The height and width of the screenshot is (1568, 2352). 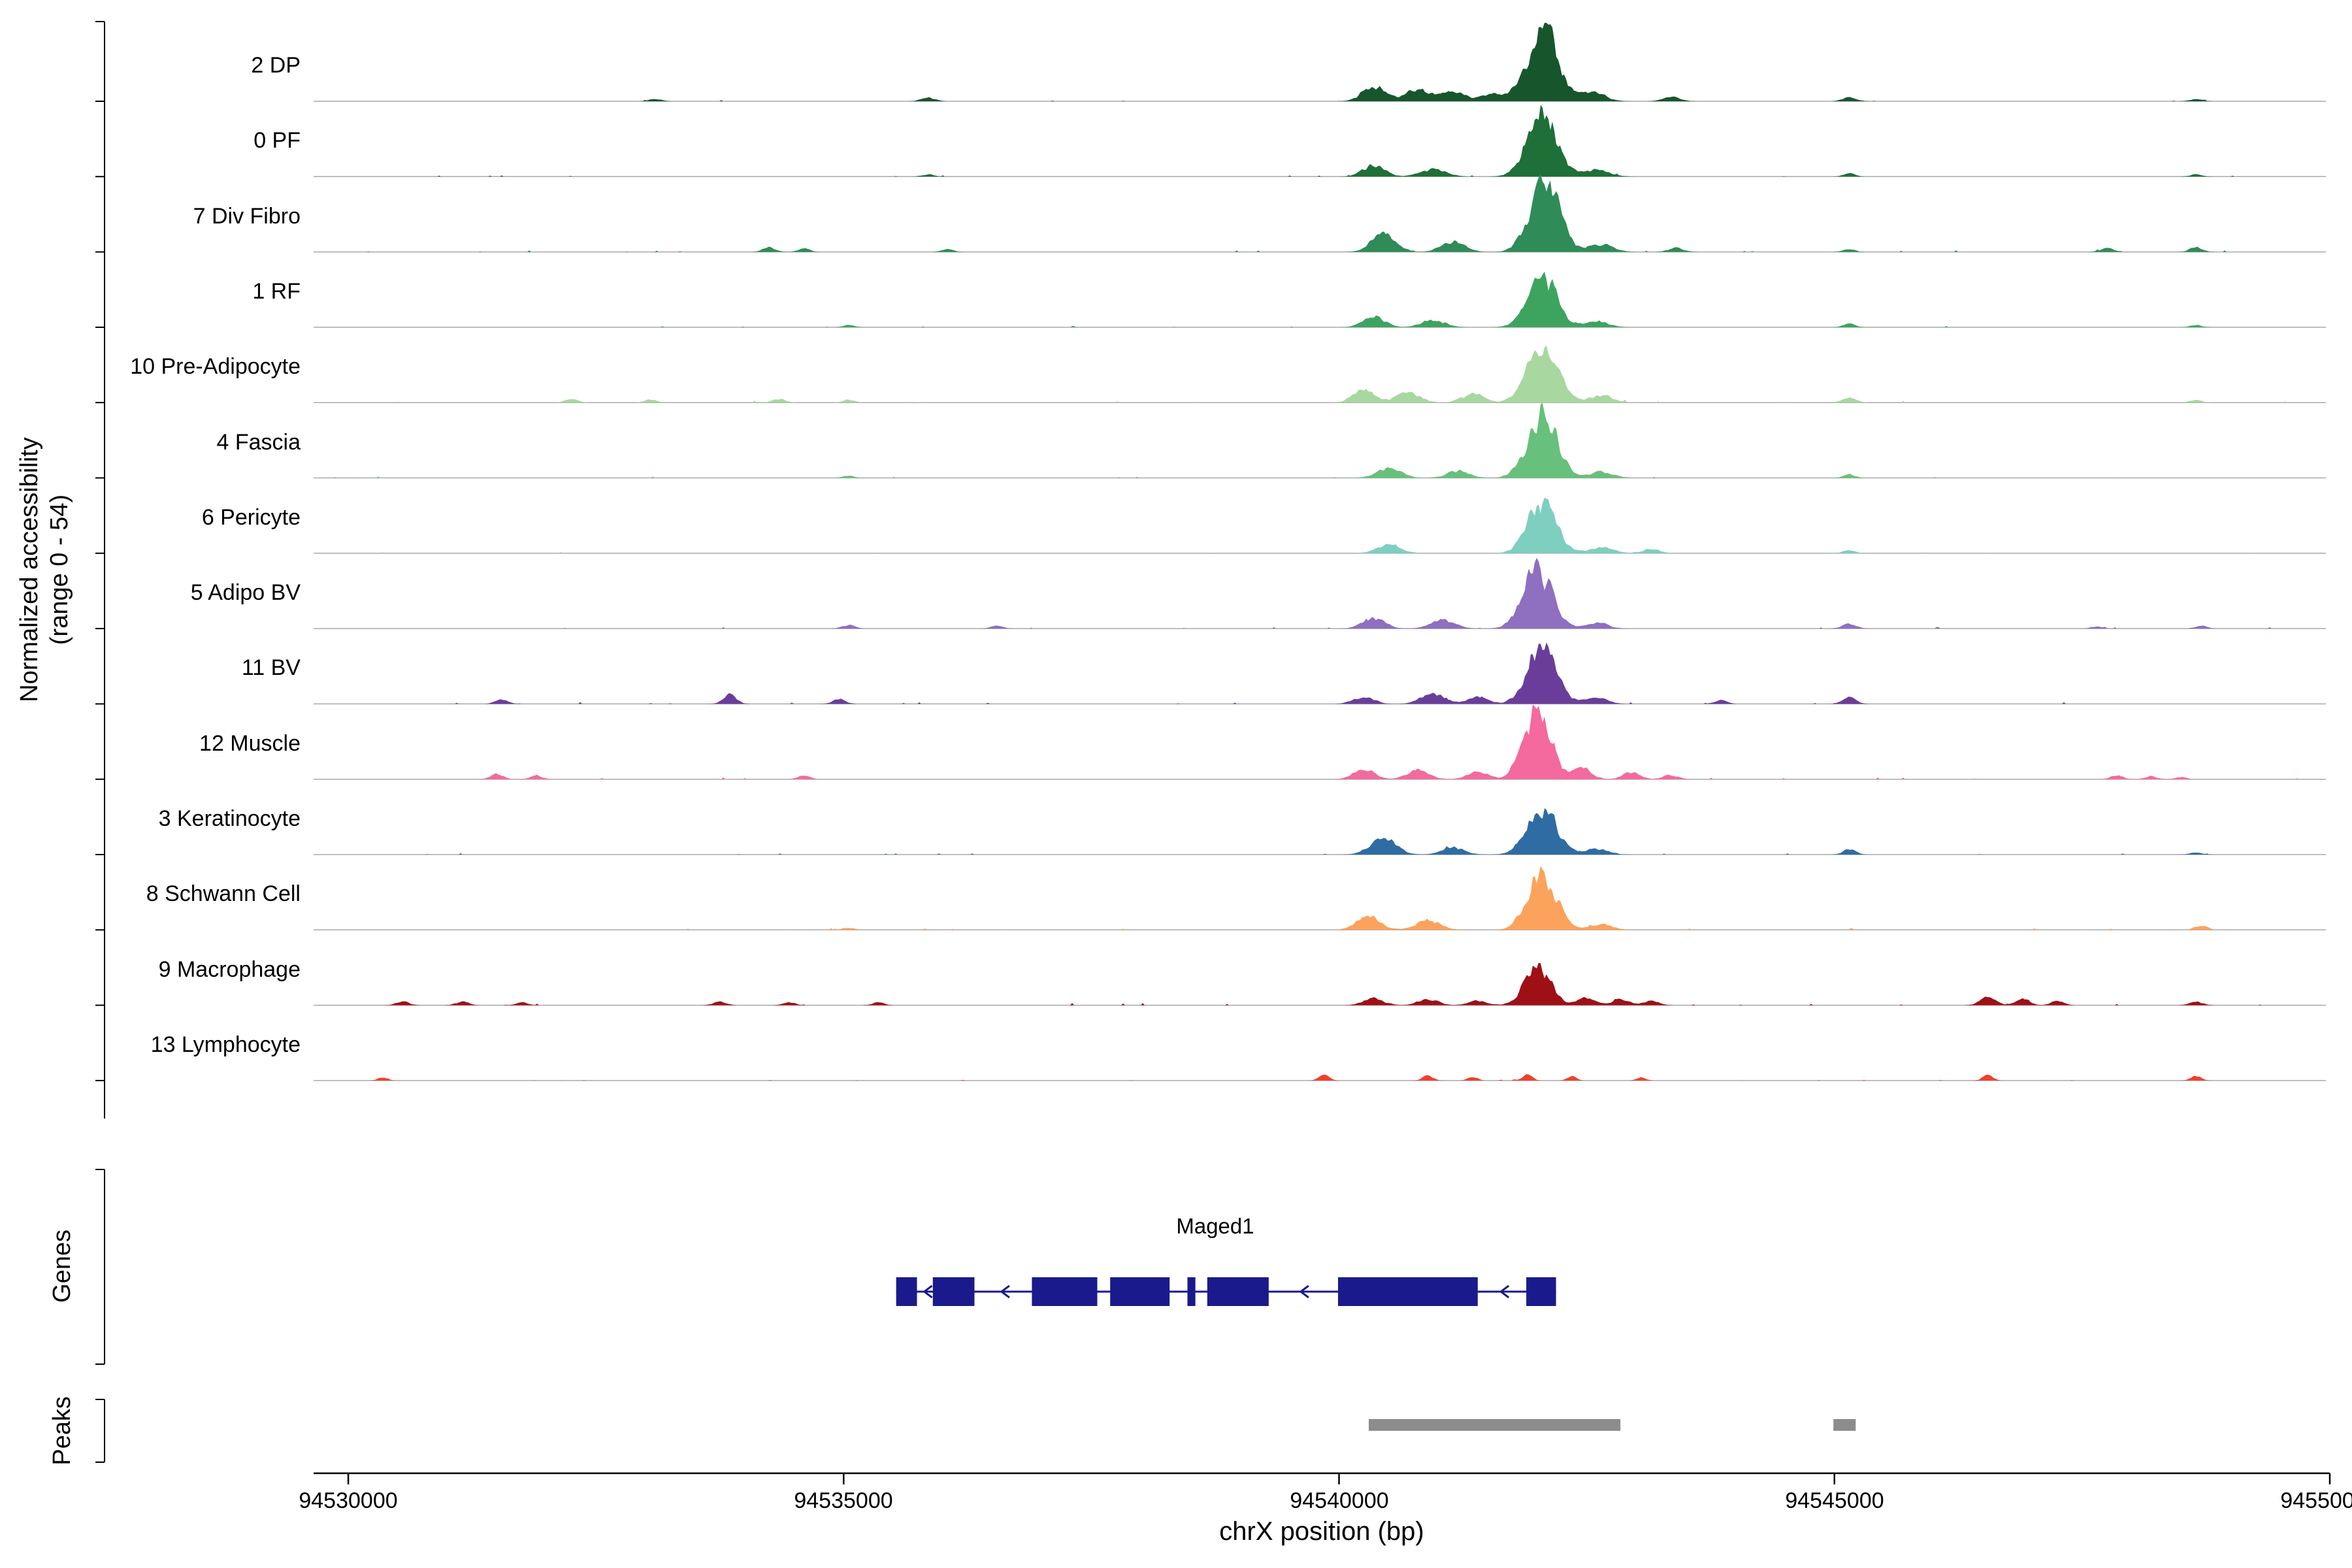 What do you see at coordinates (225, 1044) in the screenshot?
I see `track-label-13-lymphocyte: 13 Lymphocyte` at bounding box center [225, 1044].